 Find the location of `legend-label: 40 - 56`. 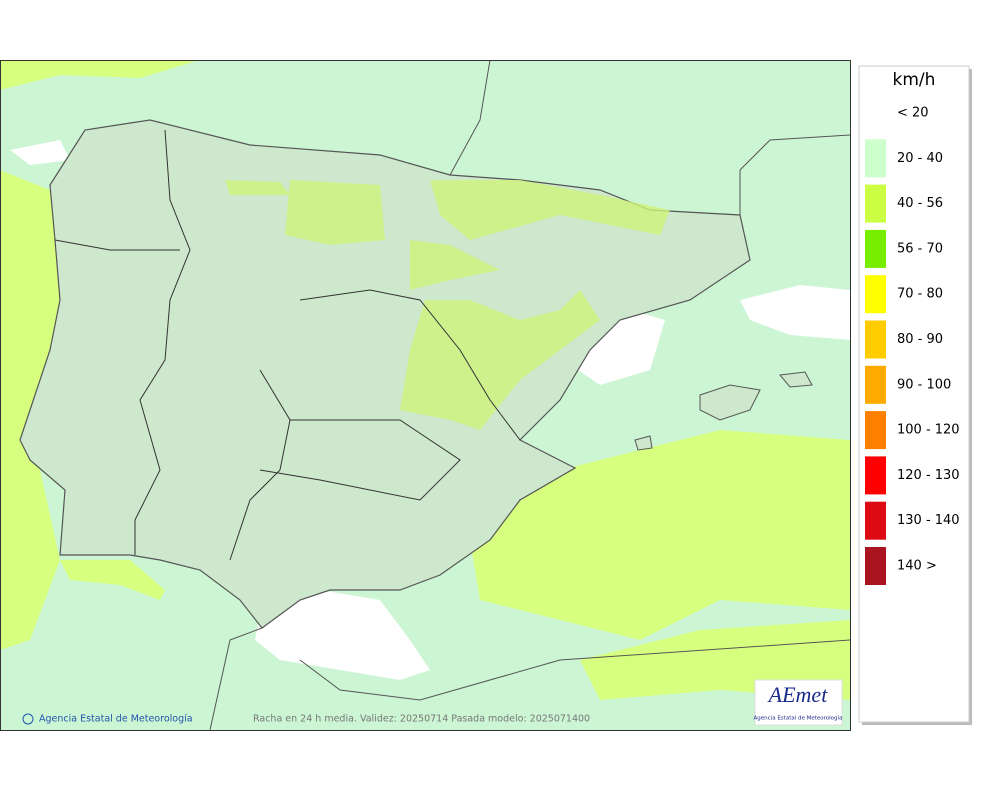

legend-label: 40 - 56 is located at coordinates (920, 203).